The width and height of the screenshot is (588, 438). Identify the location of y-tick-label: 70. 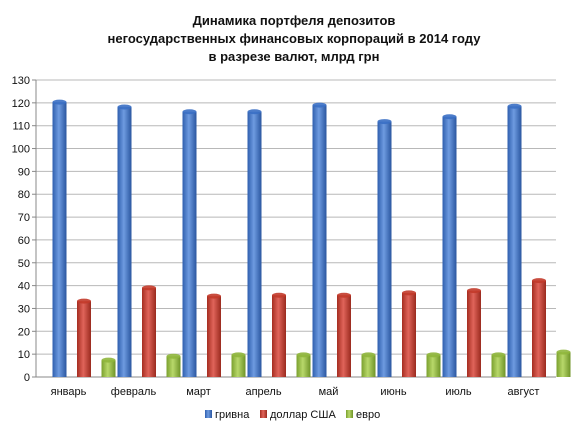
(24, 218).